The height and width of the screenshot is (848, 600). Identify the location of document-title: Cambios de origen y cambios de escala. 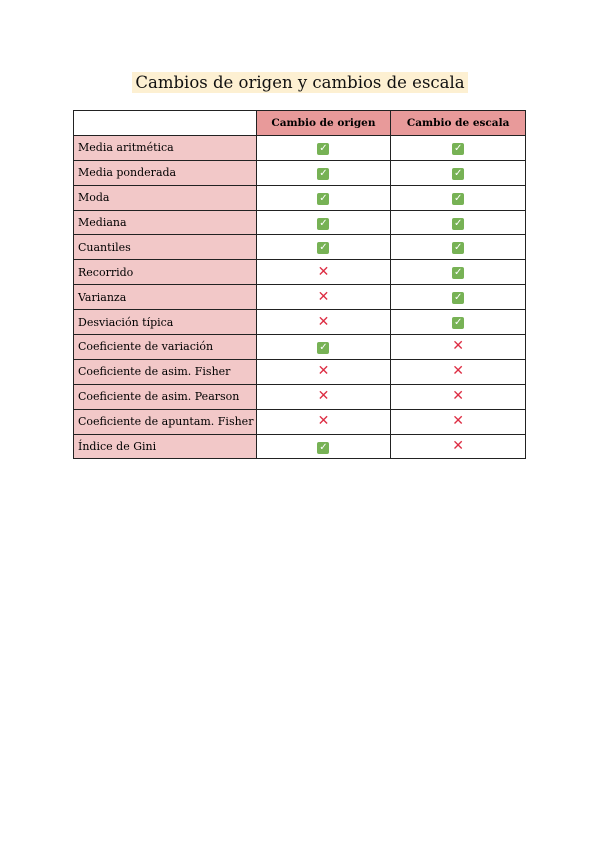
(300, 82).